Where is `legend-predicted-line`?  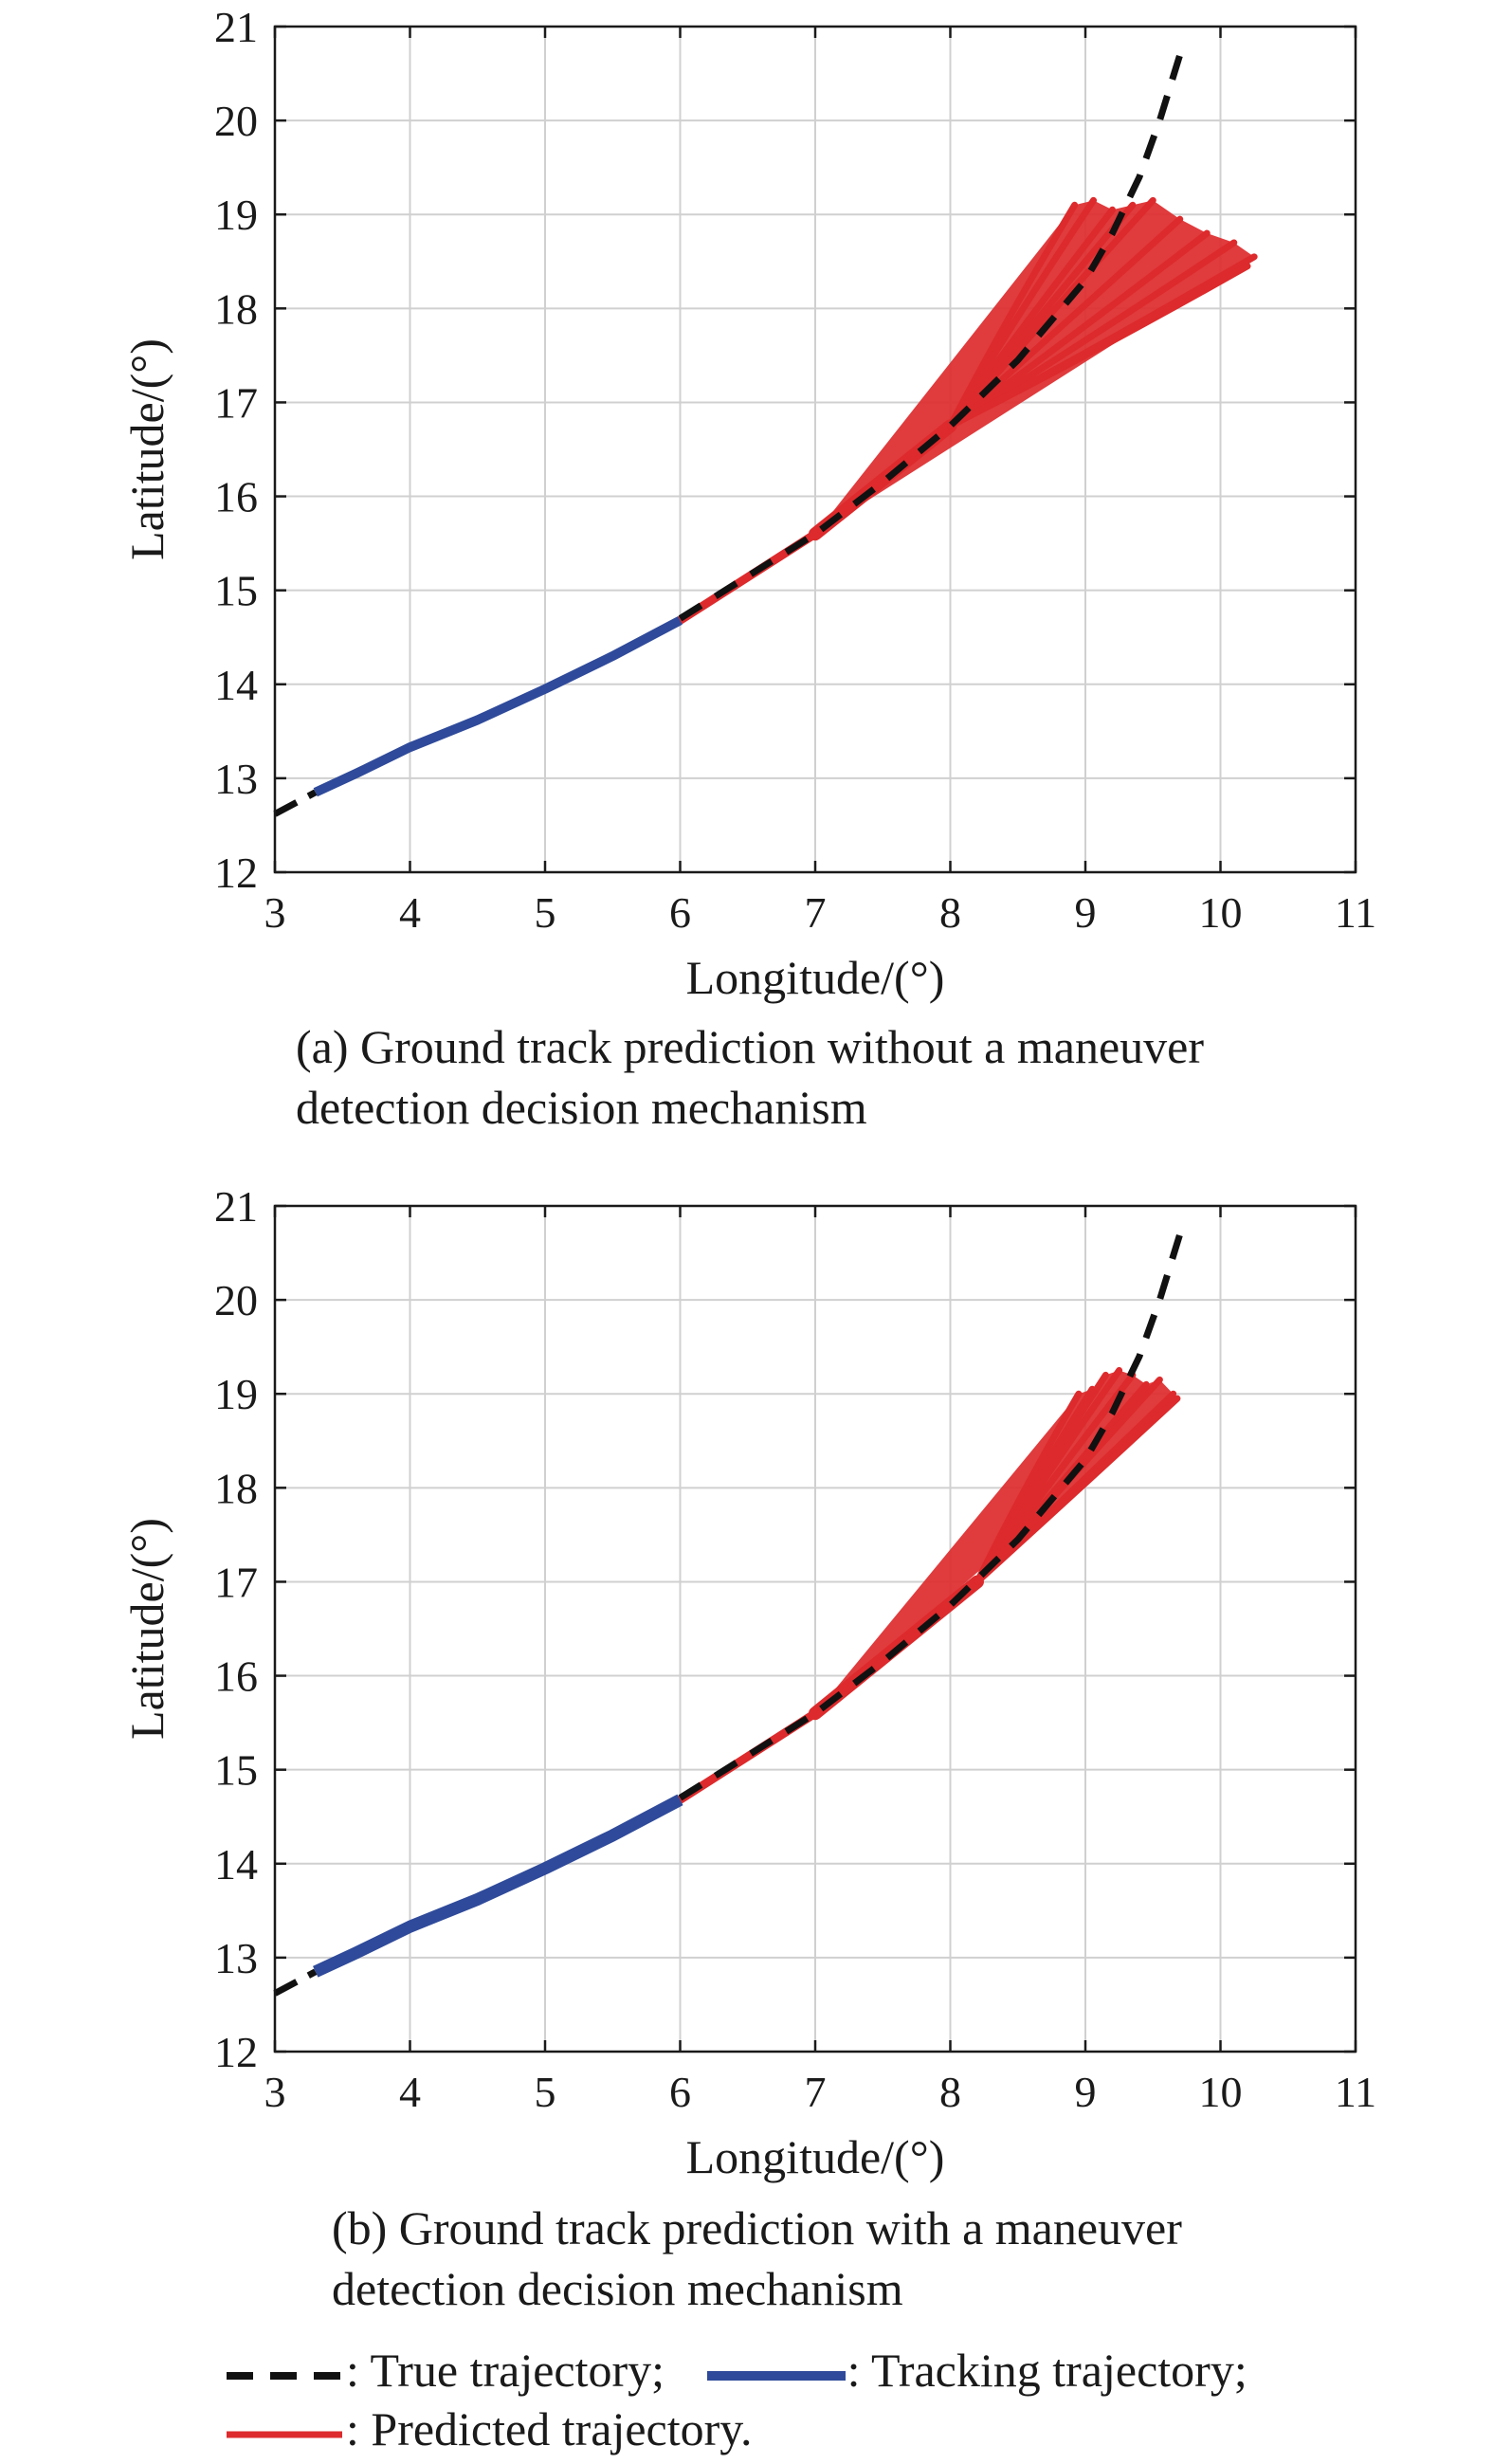
legend-predicted-line is located at coordinates (285, 2434).